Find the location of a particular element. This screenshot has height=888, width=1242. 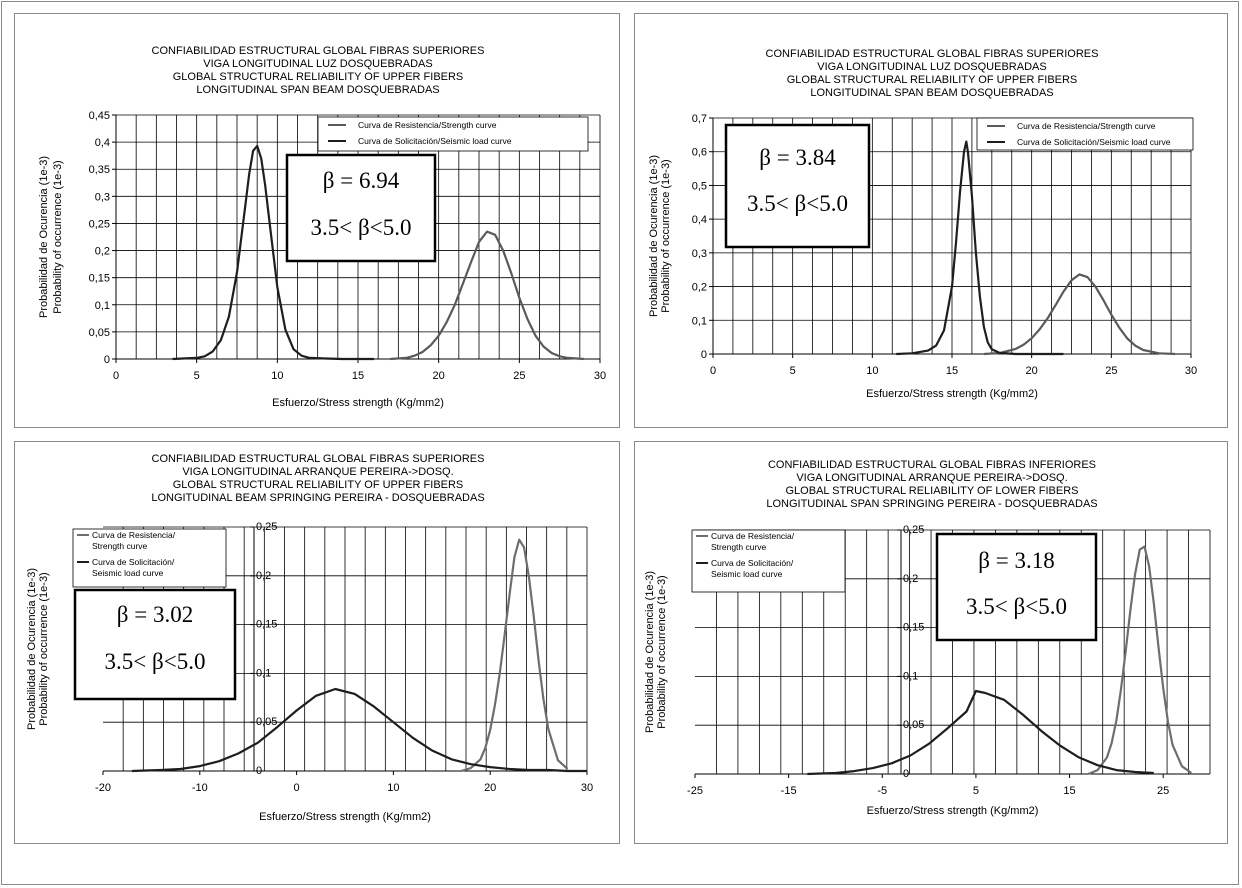

y-tick-label: 0,5 is located at coordinates (699, 186).